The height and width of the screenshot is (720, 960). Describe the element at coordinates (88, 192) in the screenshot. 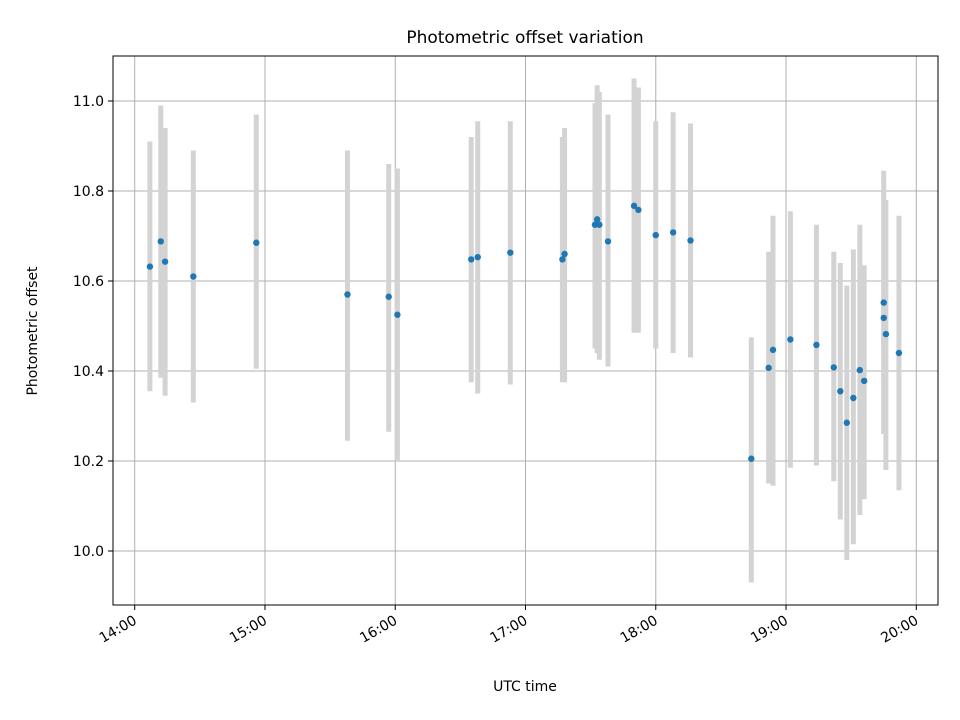

I see `y-tick-label: 10.8` at that location.